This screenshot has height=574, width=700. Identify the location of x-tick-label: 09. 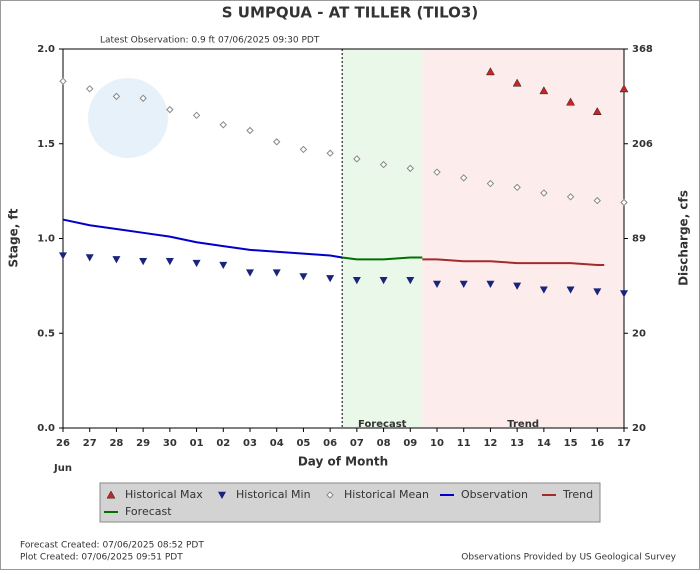
(410, 443).